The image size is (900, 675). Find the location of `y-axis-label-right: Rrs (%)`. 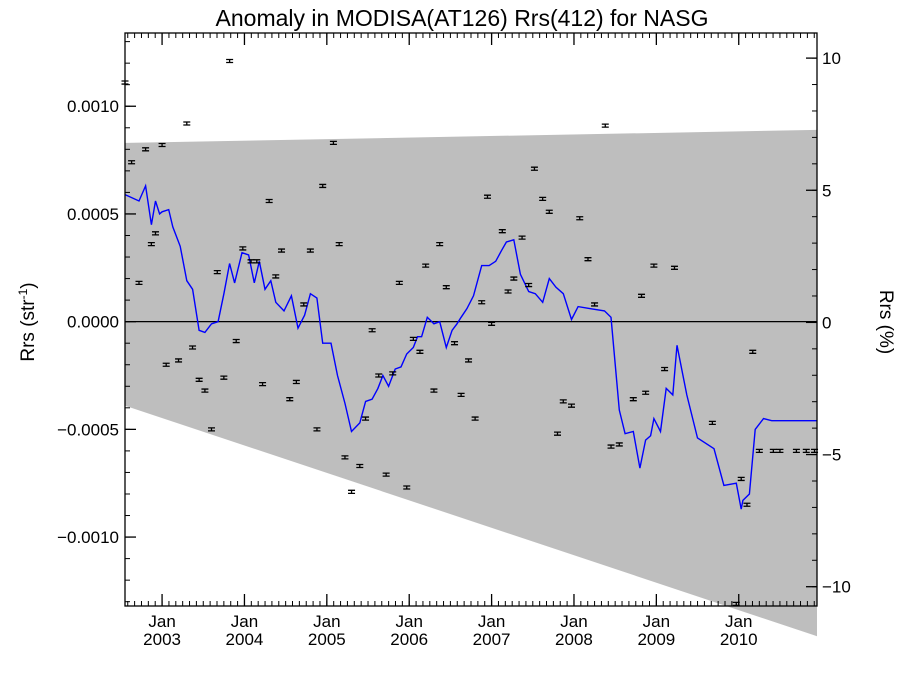

y-axis-label-right: Rrs (%) is located at coordinates (885, 322).